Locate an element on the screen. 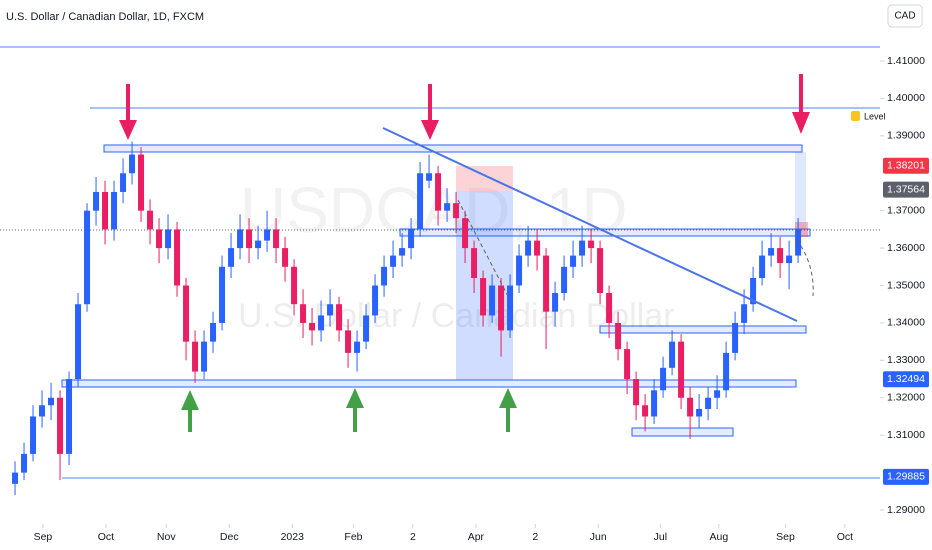  x-tick-label: Aug is located at coordinates (719, 537).